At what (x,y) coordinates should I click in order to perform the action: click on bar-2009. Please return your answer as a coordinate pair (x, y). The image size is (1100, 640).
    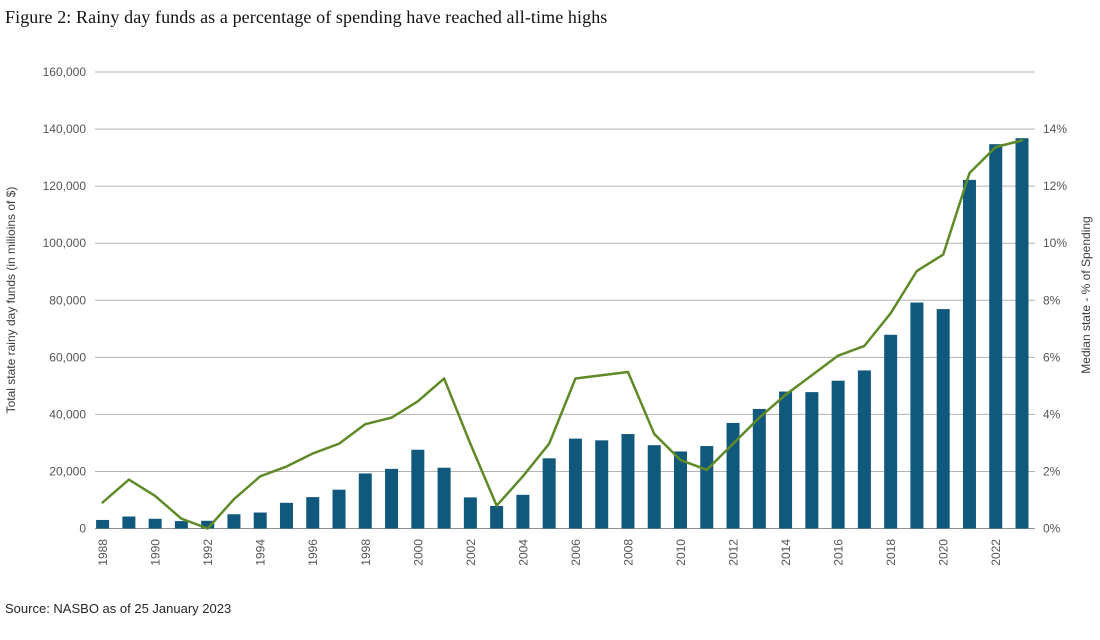
    Looking at the image, I should click on (654, 487).